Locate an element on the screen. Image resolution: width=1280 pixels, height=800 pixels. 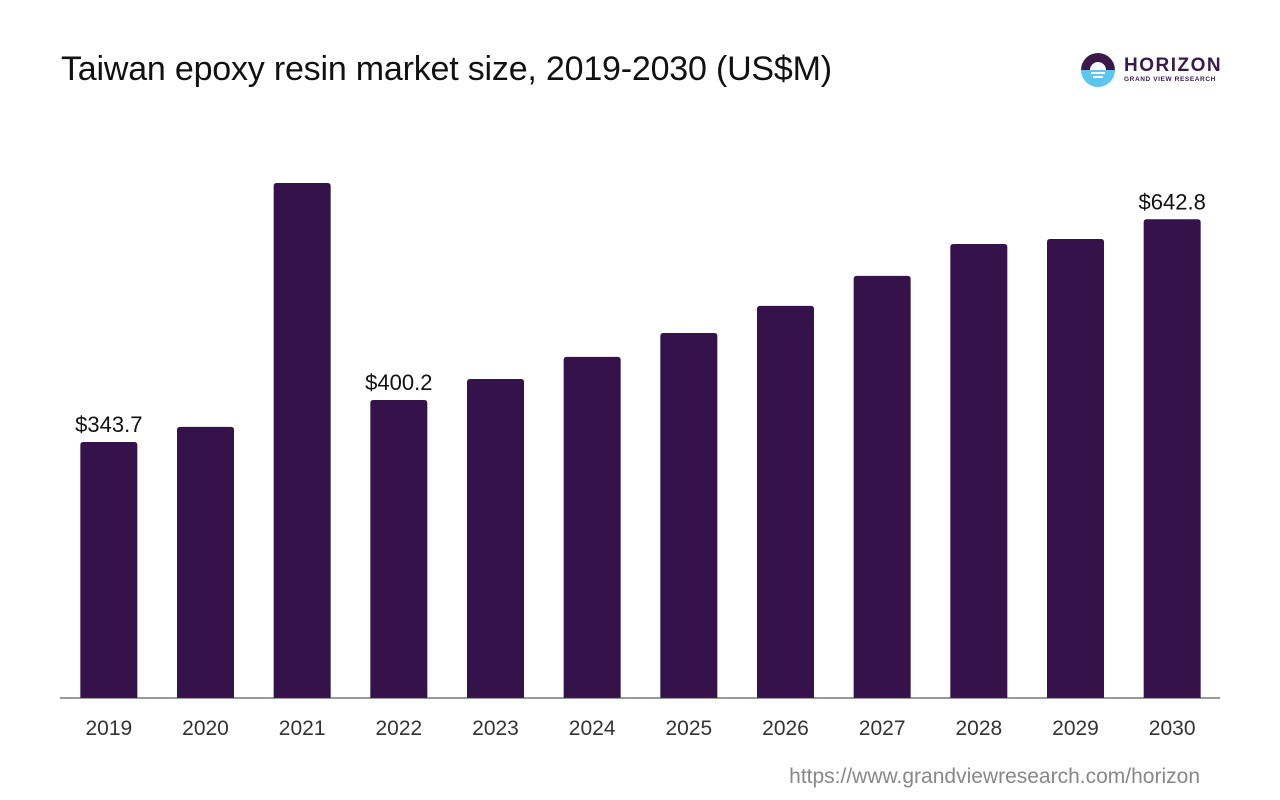
x-tick-label: 2027 is located at coordinates (882, 728).